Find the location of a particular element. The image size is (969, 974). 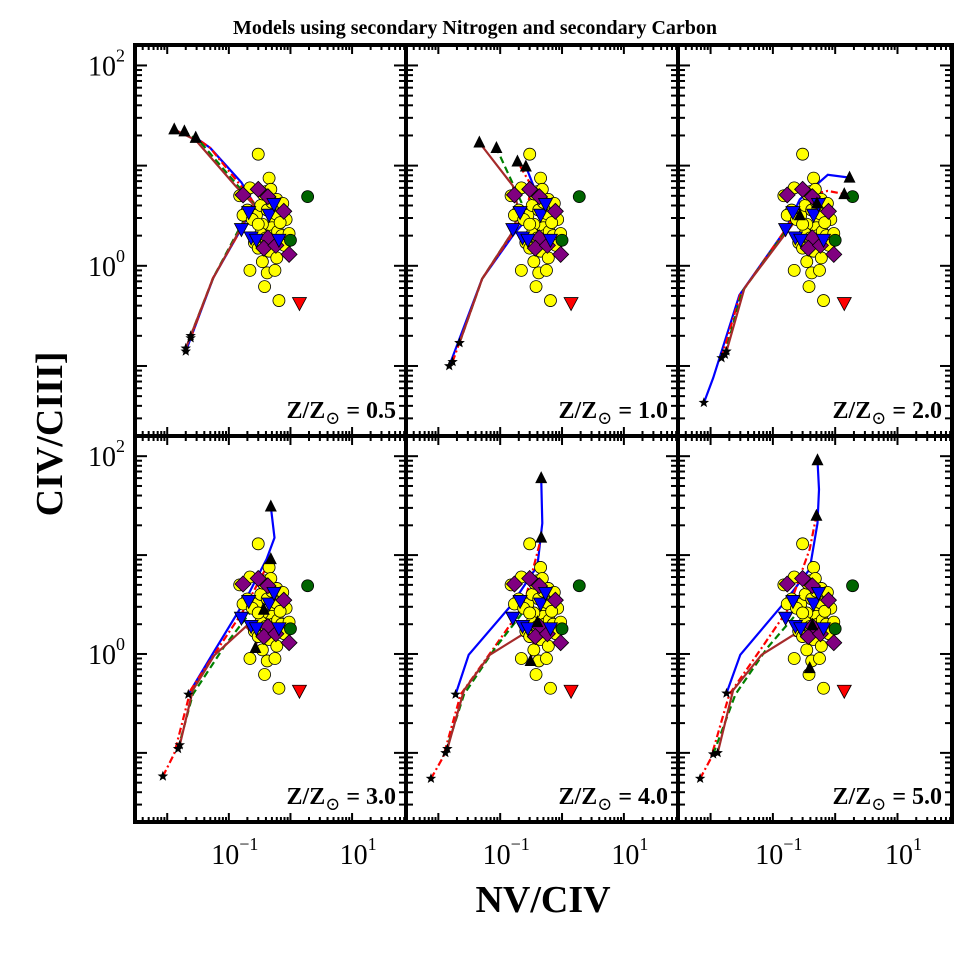

panel-label: Z/Z⊙ = 5.0 is located at coordinates (887, 799).